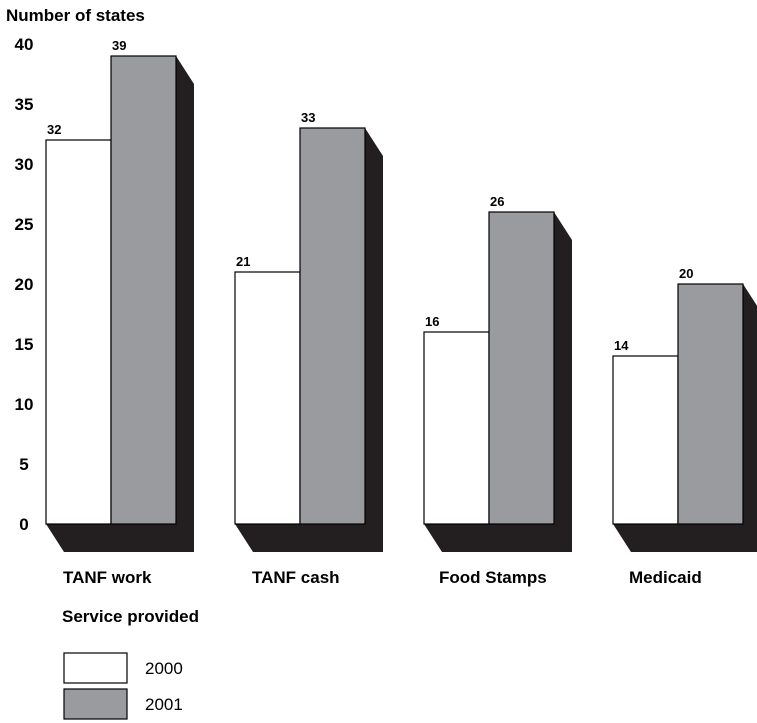  Describe the element at coordinates (456, 428) in the screenshot. I see `bar-2000-food-stamps` at that location.